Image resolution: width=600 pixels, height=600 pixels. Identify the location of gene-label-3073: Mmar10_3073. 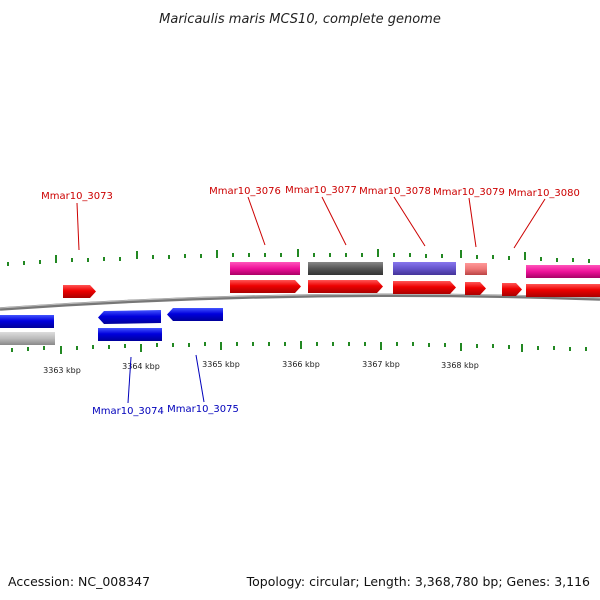
(77, 196).